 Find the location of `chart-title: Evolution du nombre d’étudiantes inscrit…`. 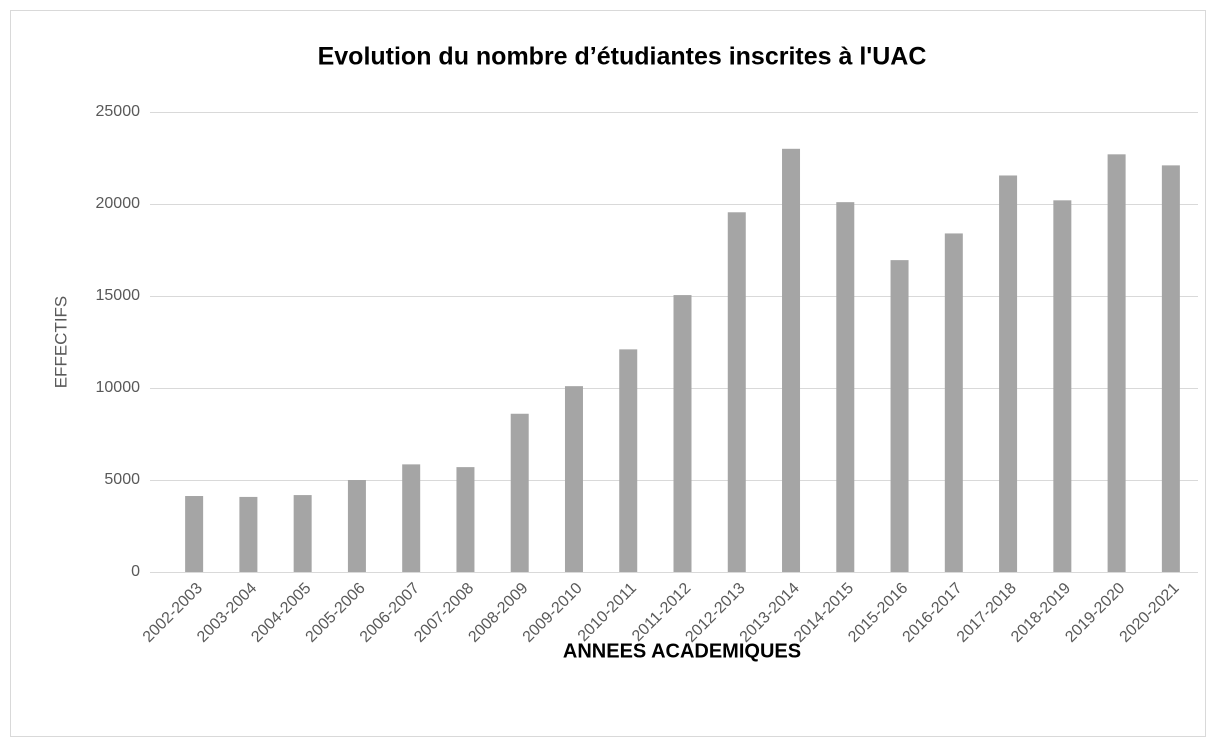

chart-title: Evolution du nombre d’étudiantes inscrit… is located at coordinates (622, 57).